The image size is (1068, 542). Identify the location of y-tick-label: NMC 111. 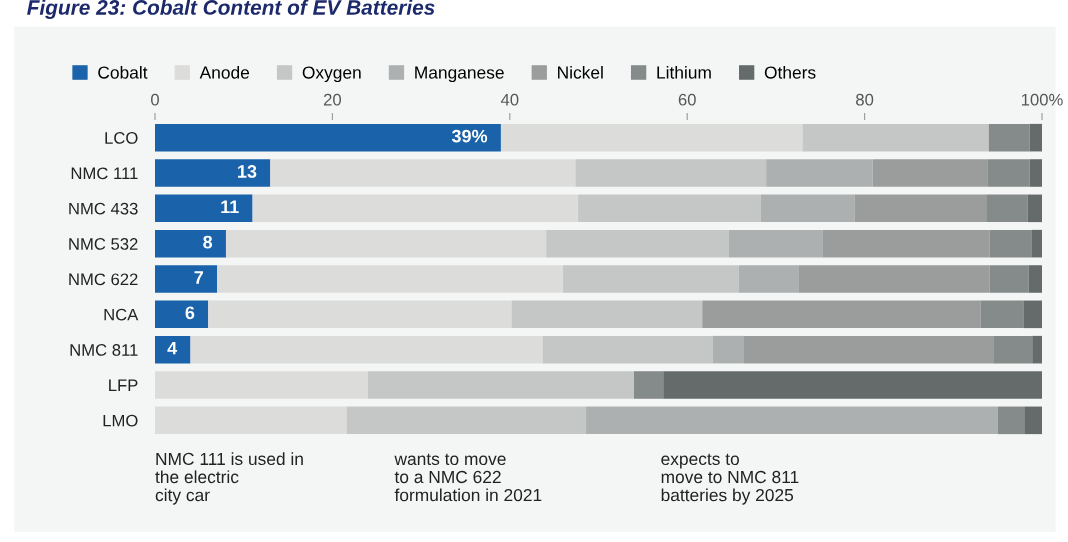
(104, 173).